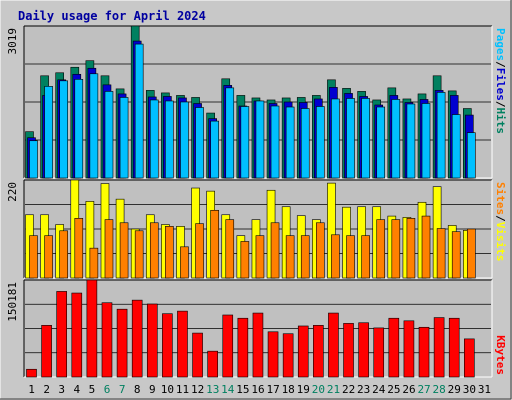  What do you see at coordinates (152, 389) in the screenshot?
I see `x-tick-label: 9` at bounding box center [152, 389].